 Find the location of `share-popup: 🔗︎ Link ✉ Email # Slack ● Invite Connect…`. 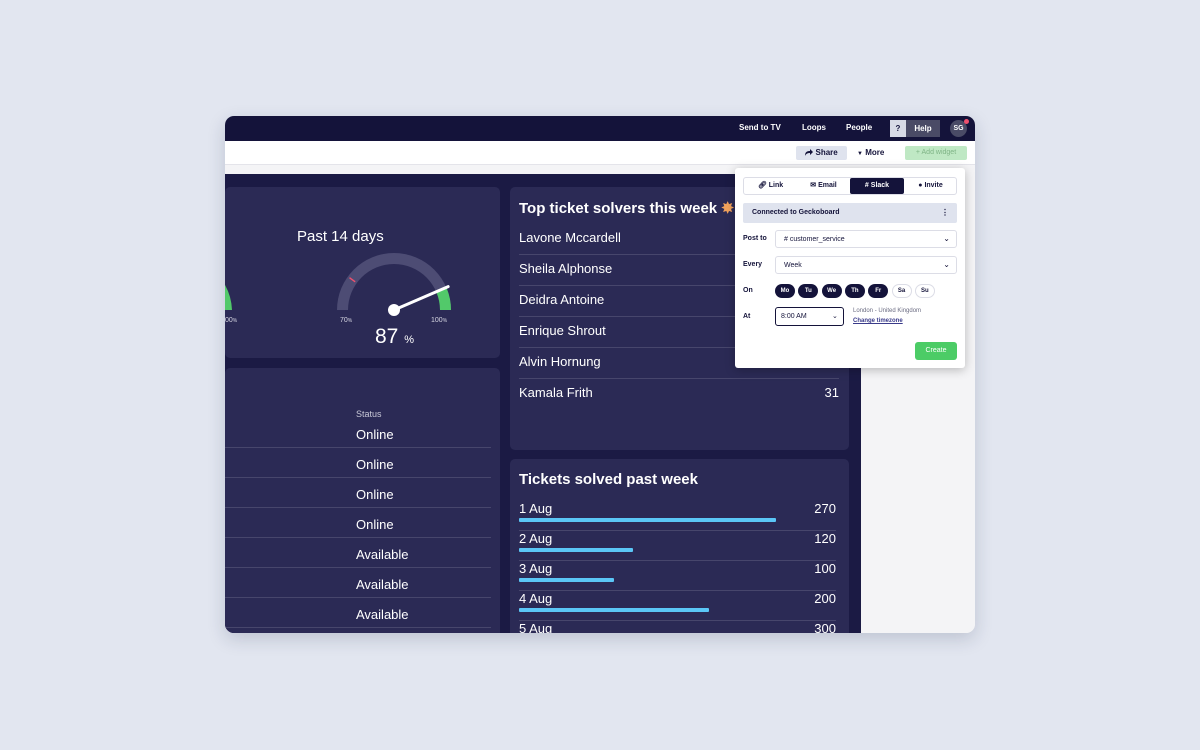

share-popup: 🔗︎ Link ✉ Email # Slack ● Invite Connect… is located at coordinates (850, 268).